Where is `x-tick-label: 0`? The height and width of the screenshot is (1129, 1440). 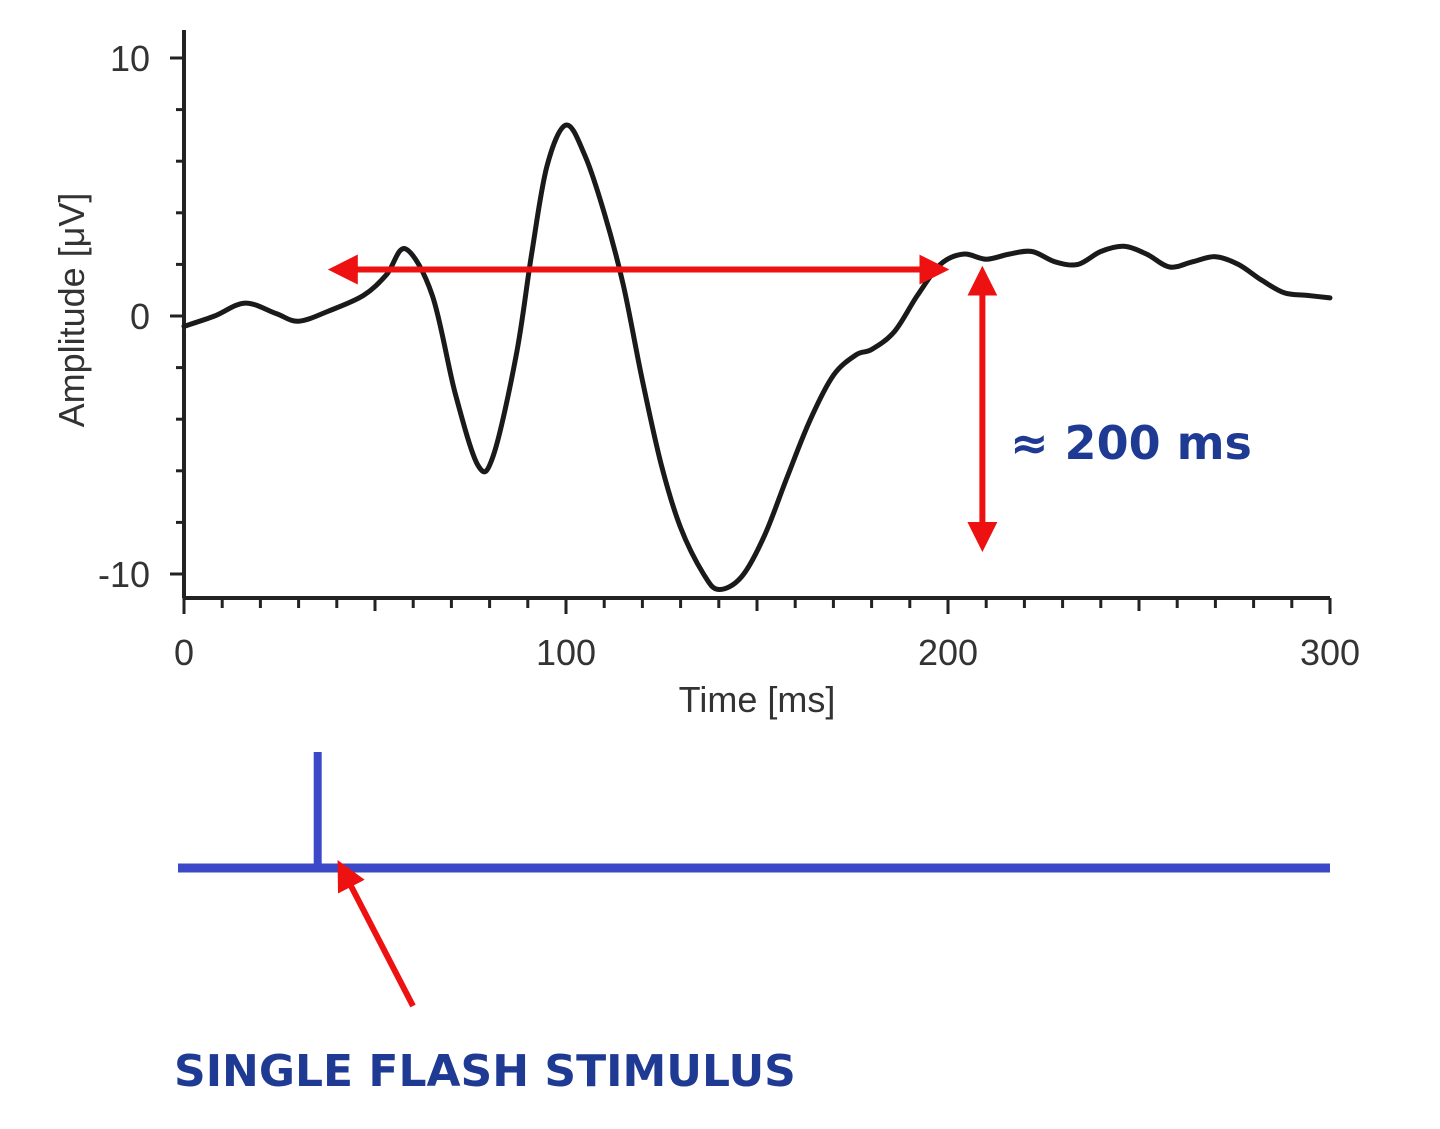
x-tick-label: 0 is located at coordinates (184, 652).